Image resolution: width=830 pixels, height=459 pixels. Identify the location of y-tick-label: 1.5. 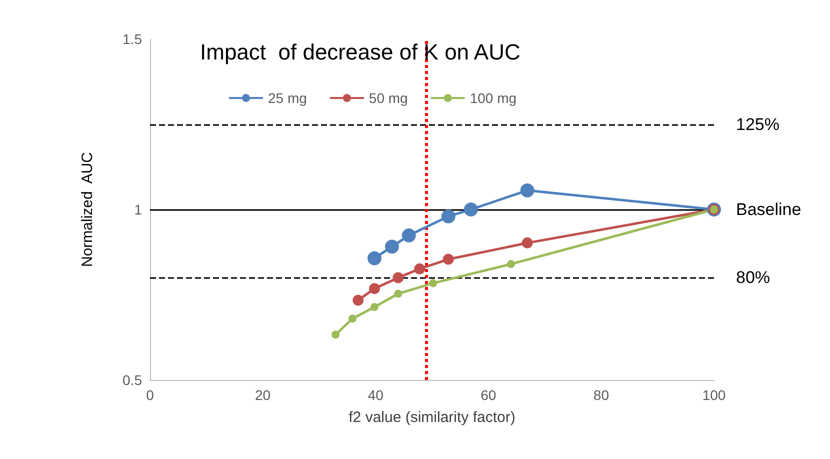
(132, 39).